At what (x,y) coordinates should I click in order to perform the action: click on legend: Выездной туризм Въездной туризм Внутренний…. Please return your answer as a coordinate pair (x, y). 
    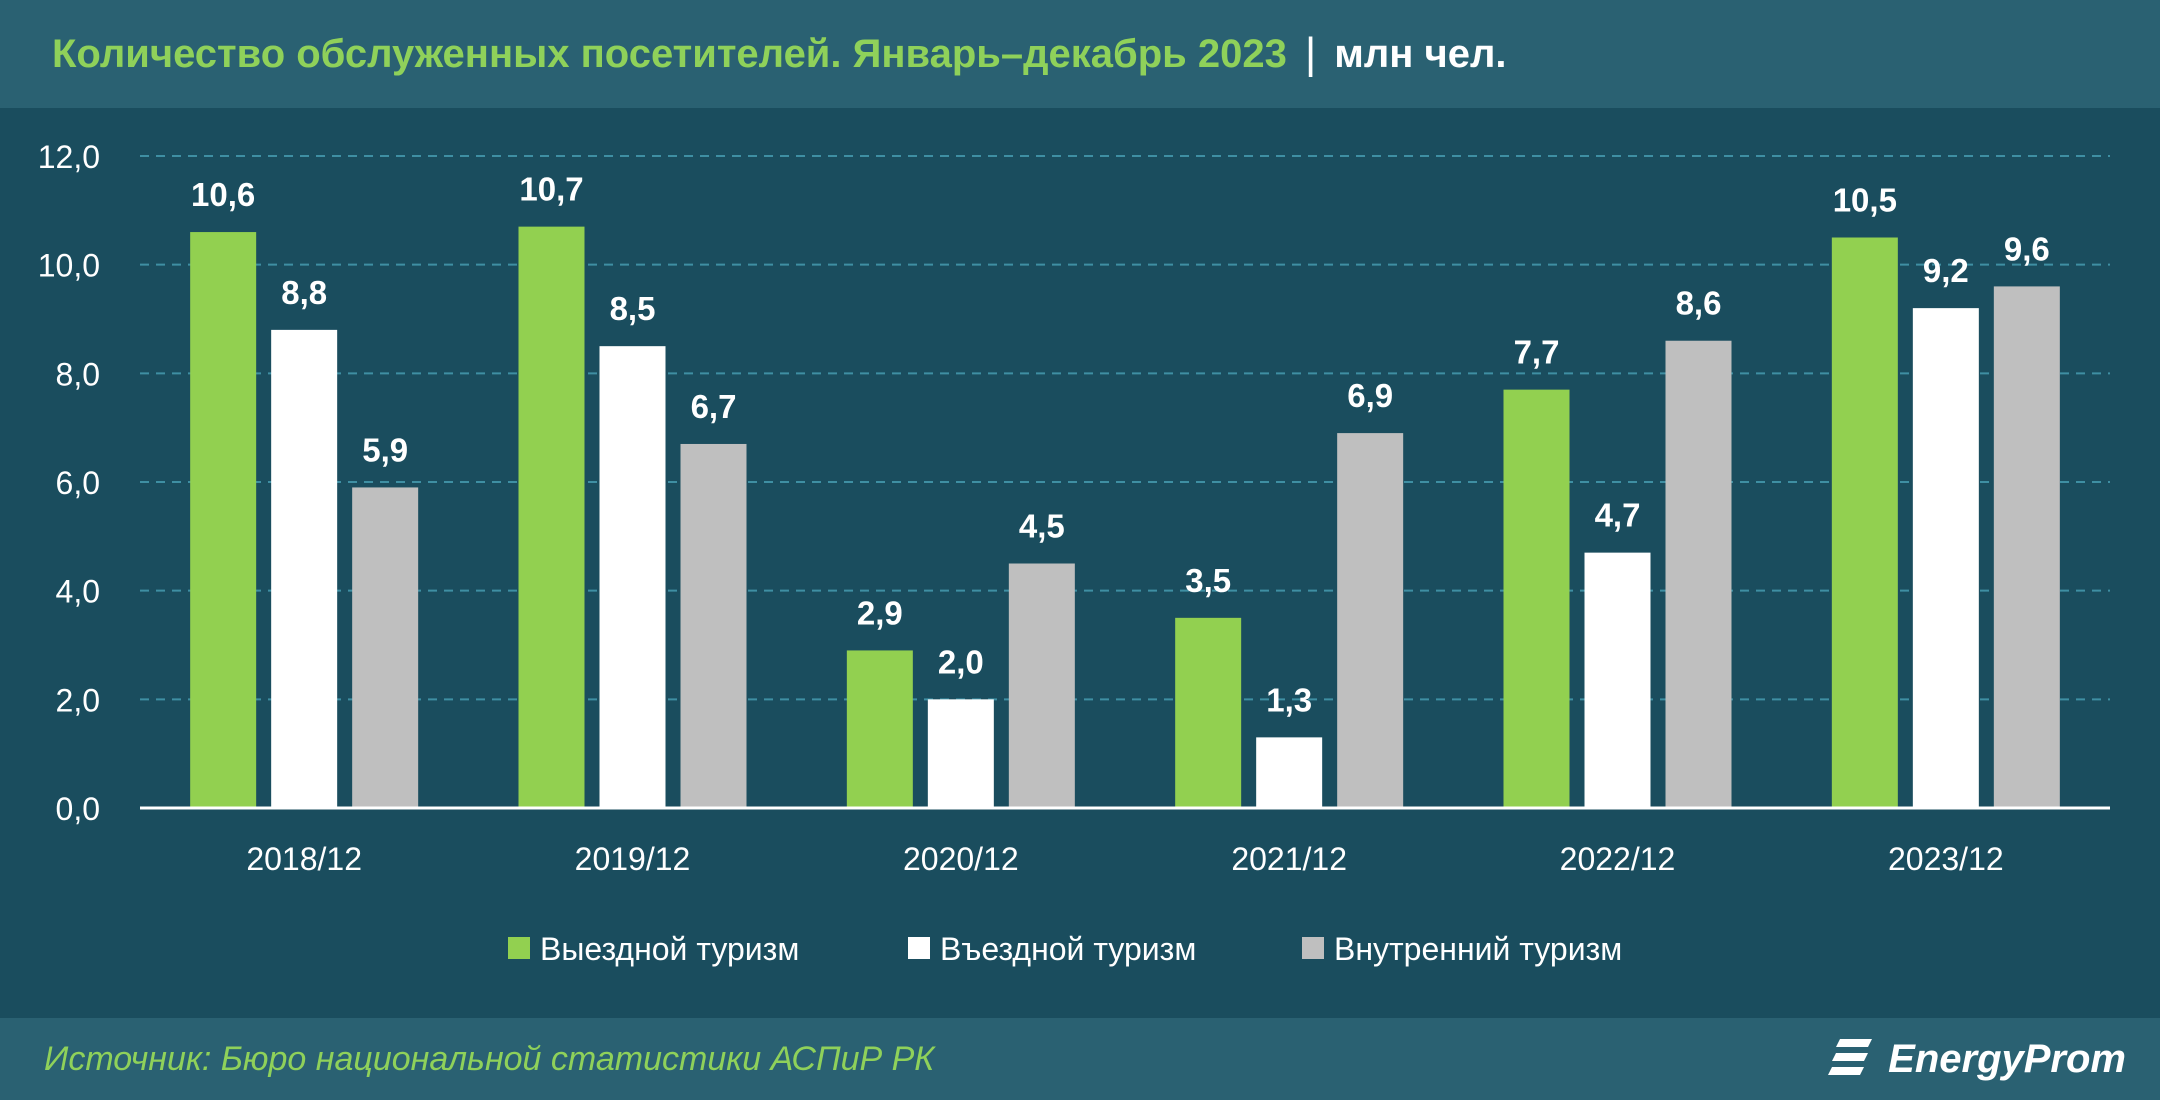
    Looking at the image, I should click on (1065, 949).